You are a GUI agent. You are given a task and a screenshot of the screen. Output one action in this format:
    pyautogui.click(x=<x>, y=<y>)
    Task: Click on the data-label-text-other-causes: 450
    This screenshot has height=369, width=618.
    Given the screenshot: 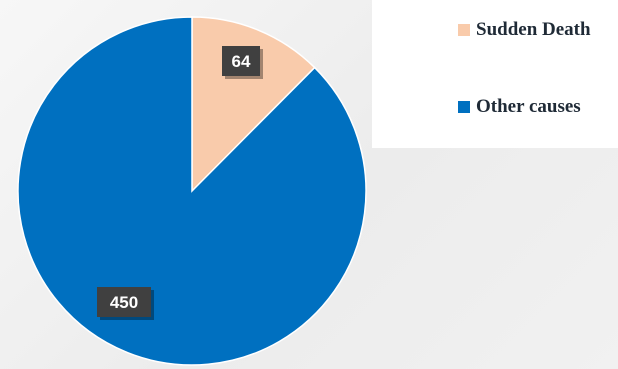 What is the action you would take?
    pyautogui.click(x=124, y=302)
    